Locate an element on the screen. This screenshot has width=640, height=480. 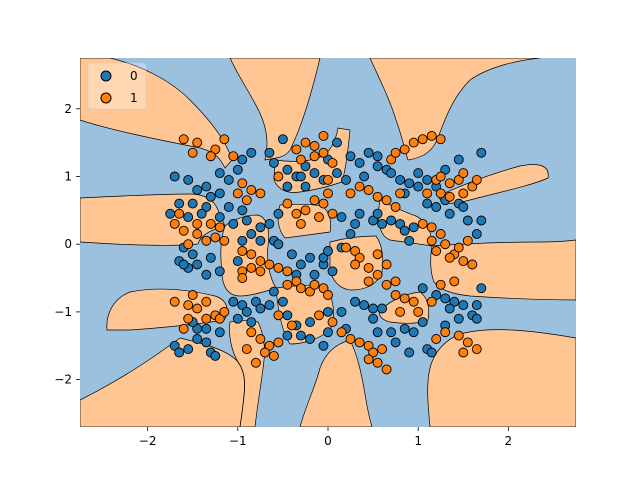
region-class-1-bottom-left is located at coordinates (162, 382).